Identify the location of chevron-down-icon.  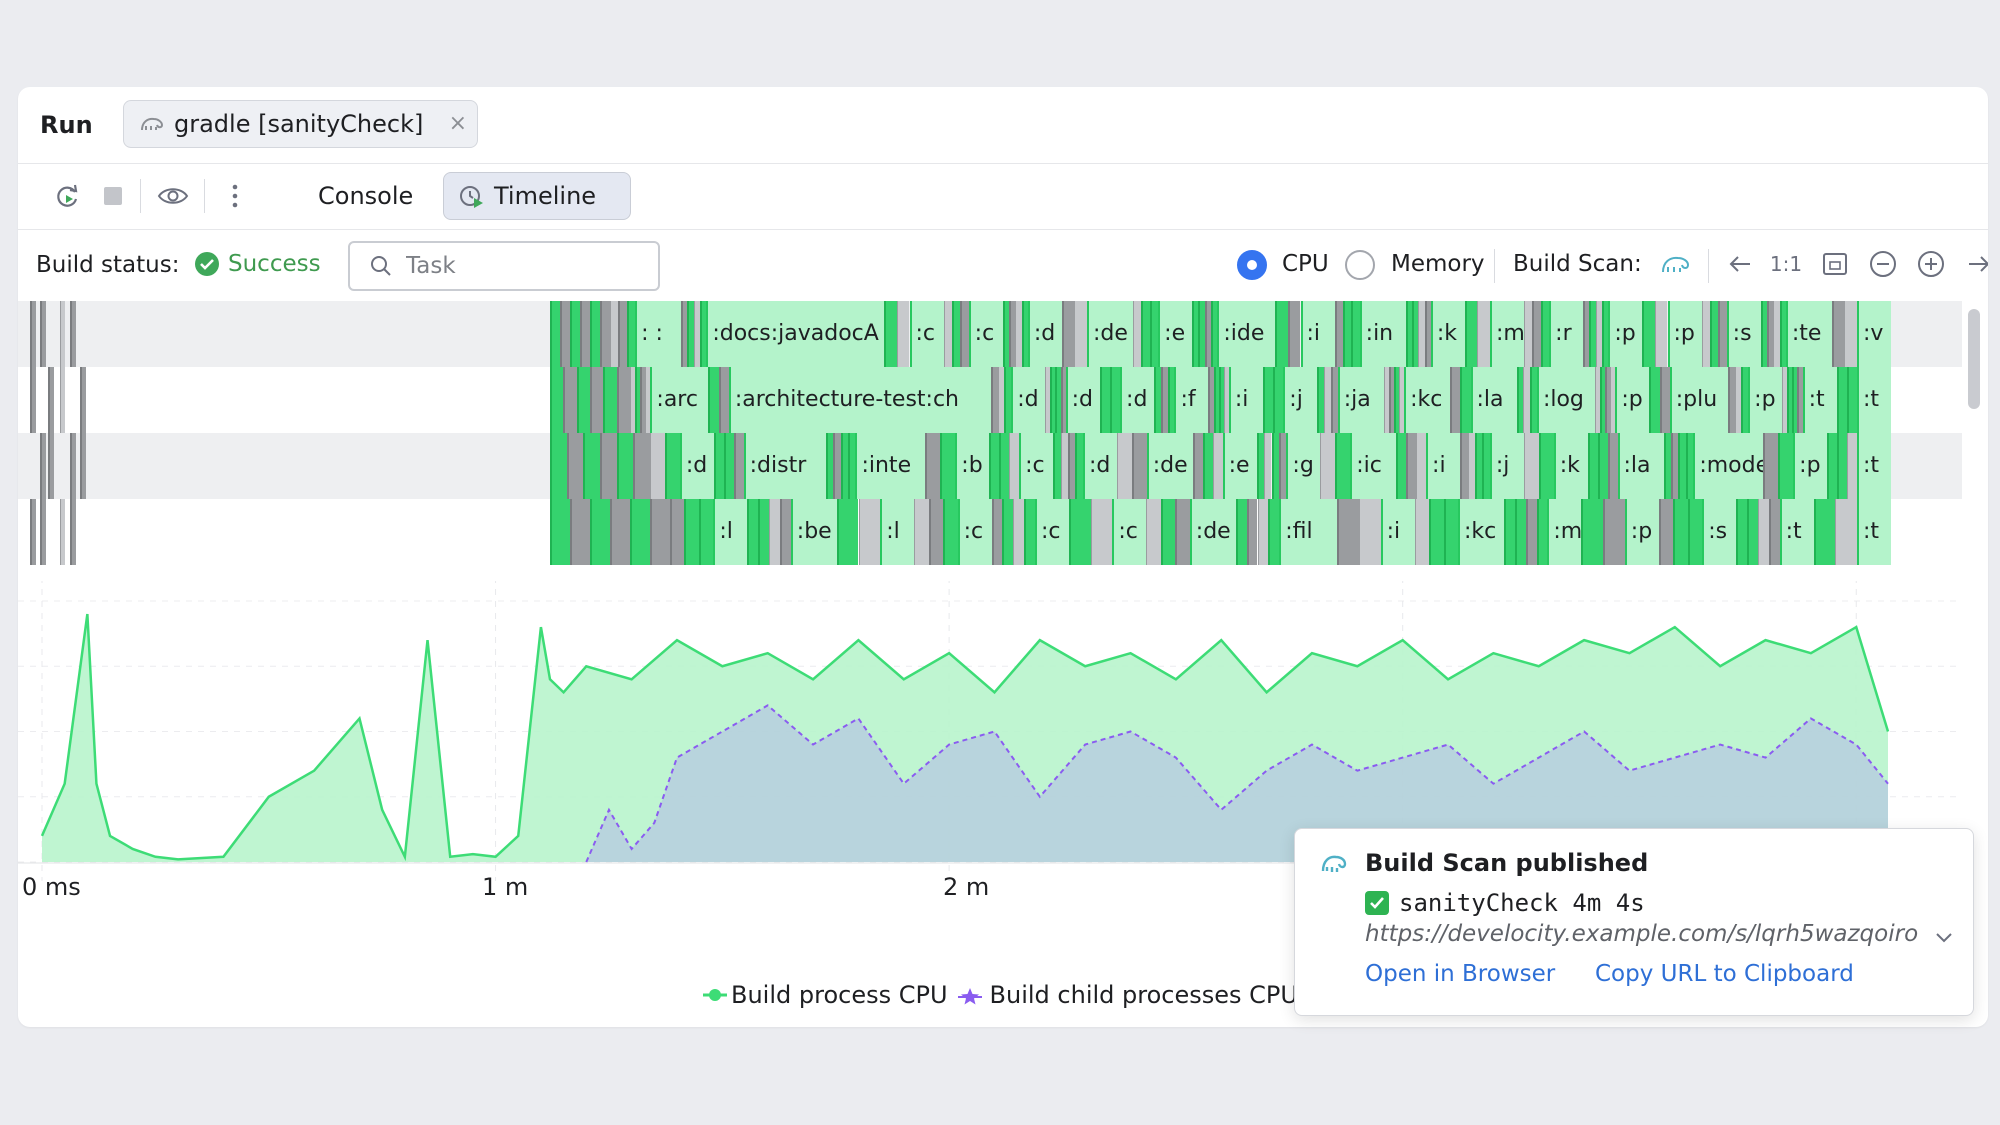
(1944, 937).